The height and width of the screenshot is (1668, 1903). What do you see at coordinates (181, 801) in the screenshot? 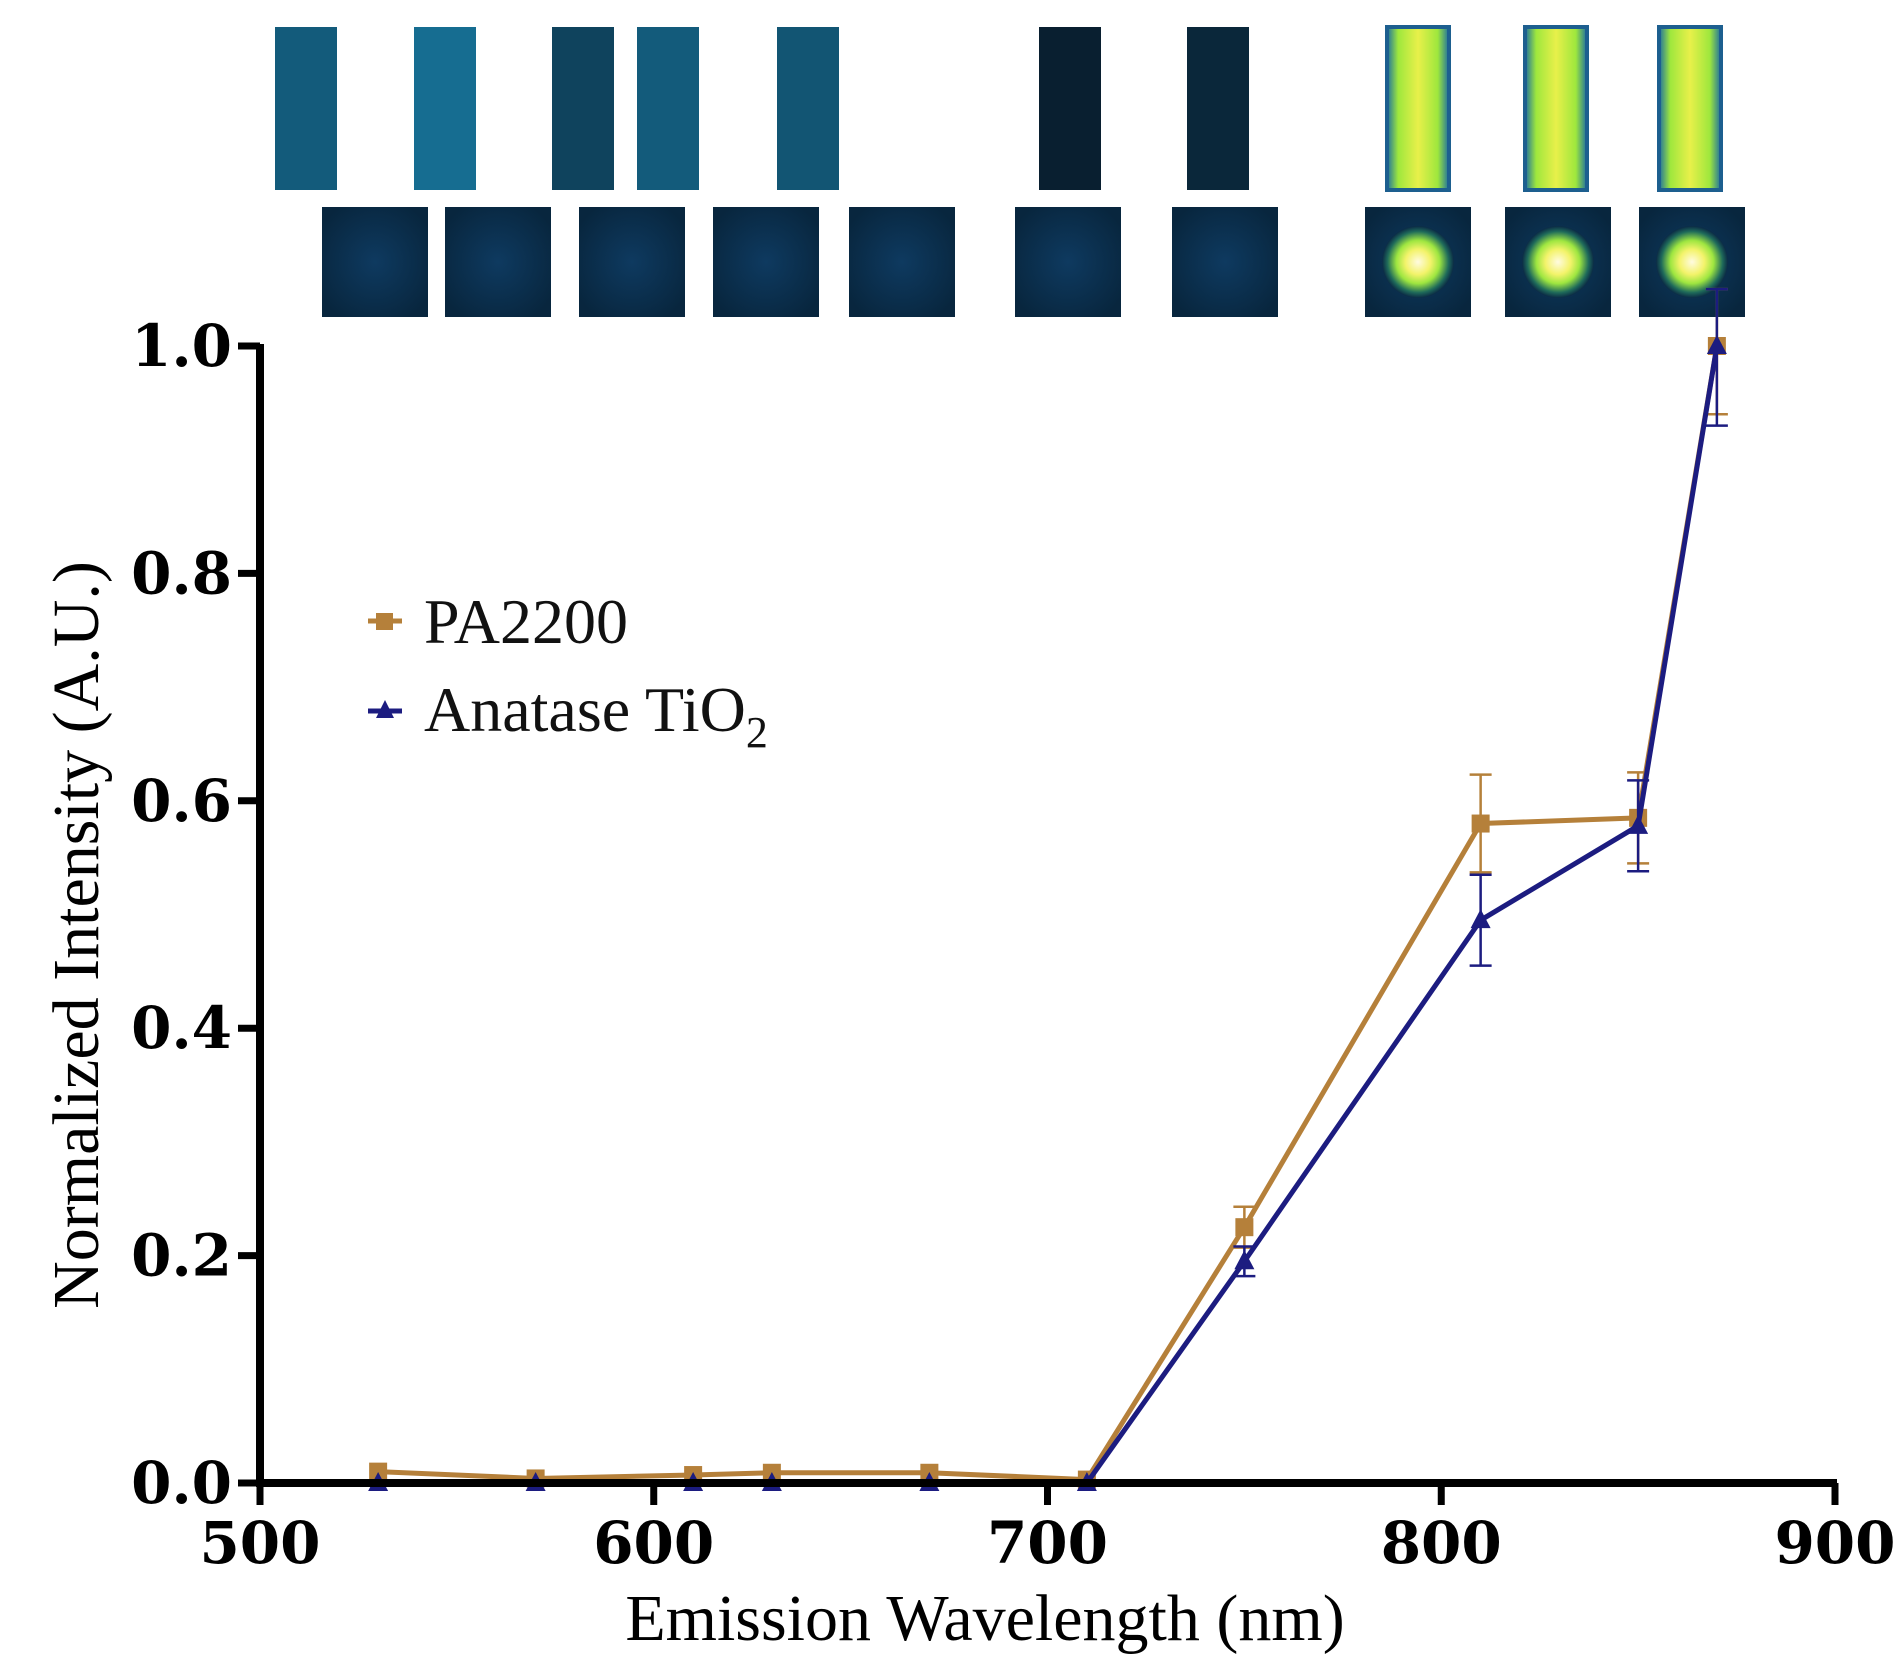
I see `y-tick-label-3: 0.6` at bounding box center [181, 801].